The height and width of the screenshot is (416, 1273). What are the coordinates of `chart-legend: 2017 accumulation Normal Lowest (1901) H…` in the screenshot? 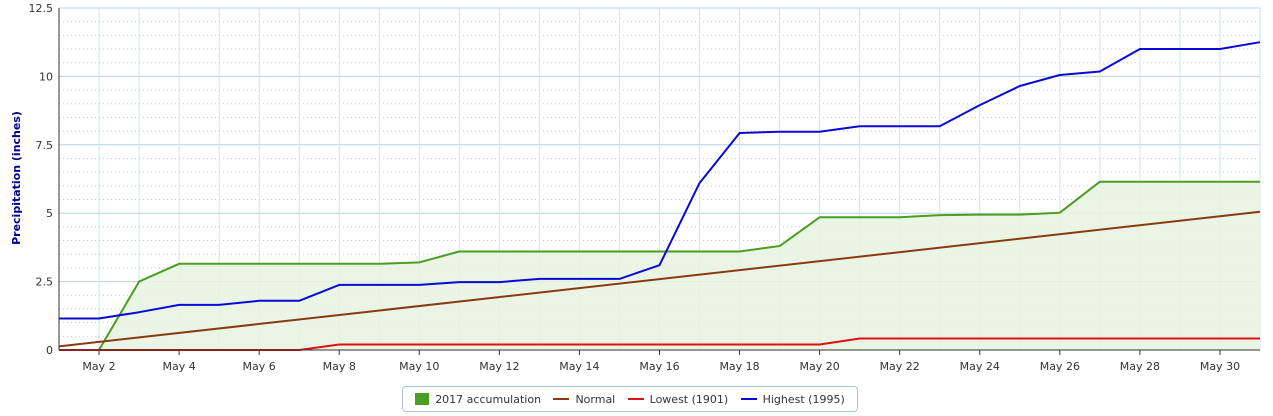 It's located at (630, 399).